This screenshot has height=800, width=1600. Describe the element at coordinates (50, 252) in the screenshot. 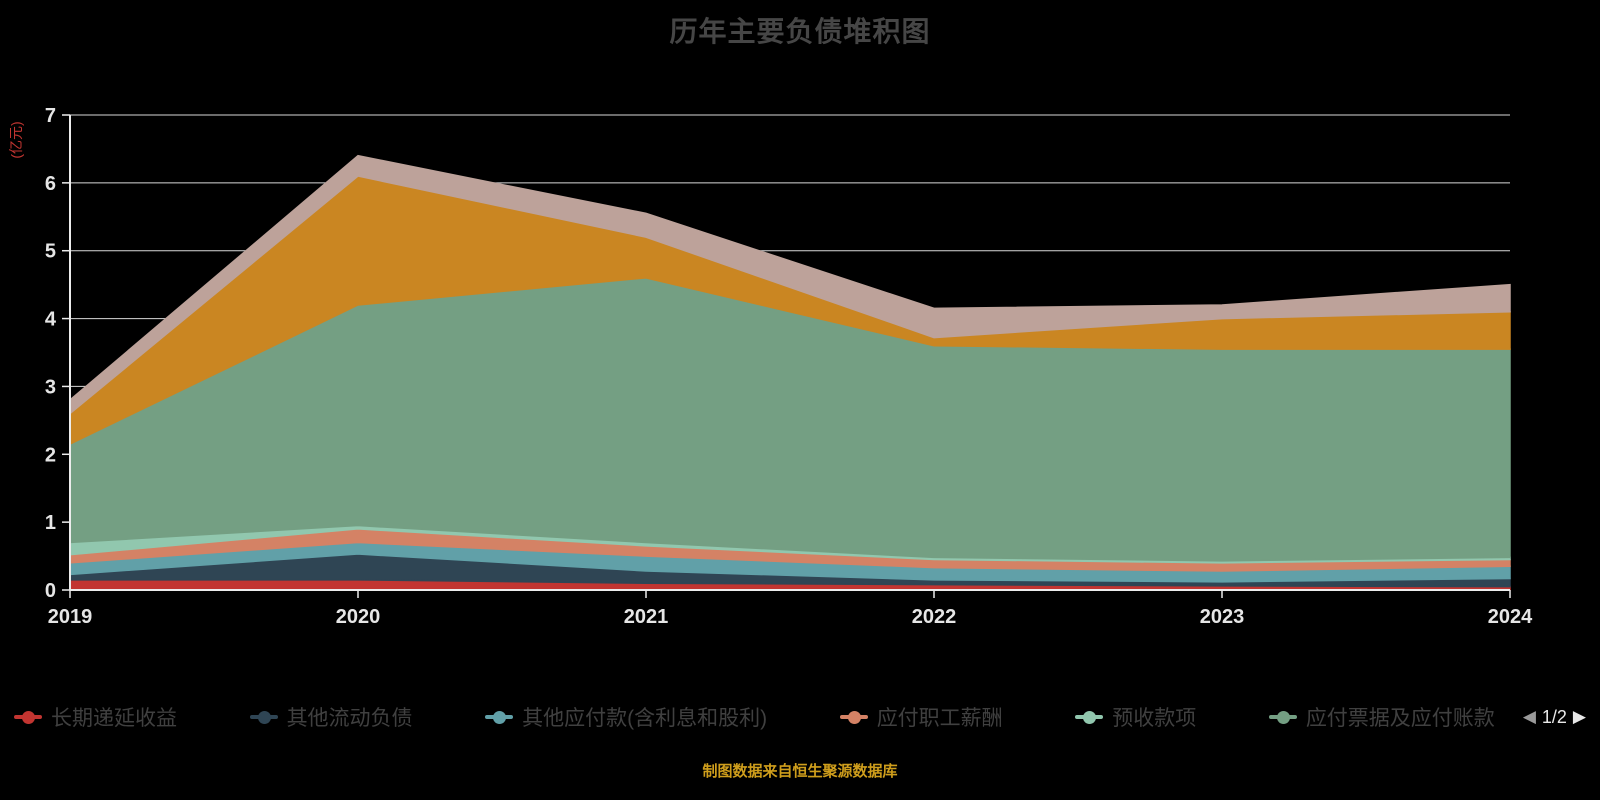

I see `y-axis-tick-label: 5` at that location.